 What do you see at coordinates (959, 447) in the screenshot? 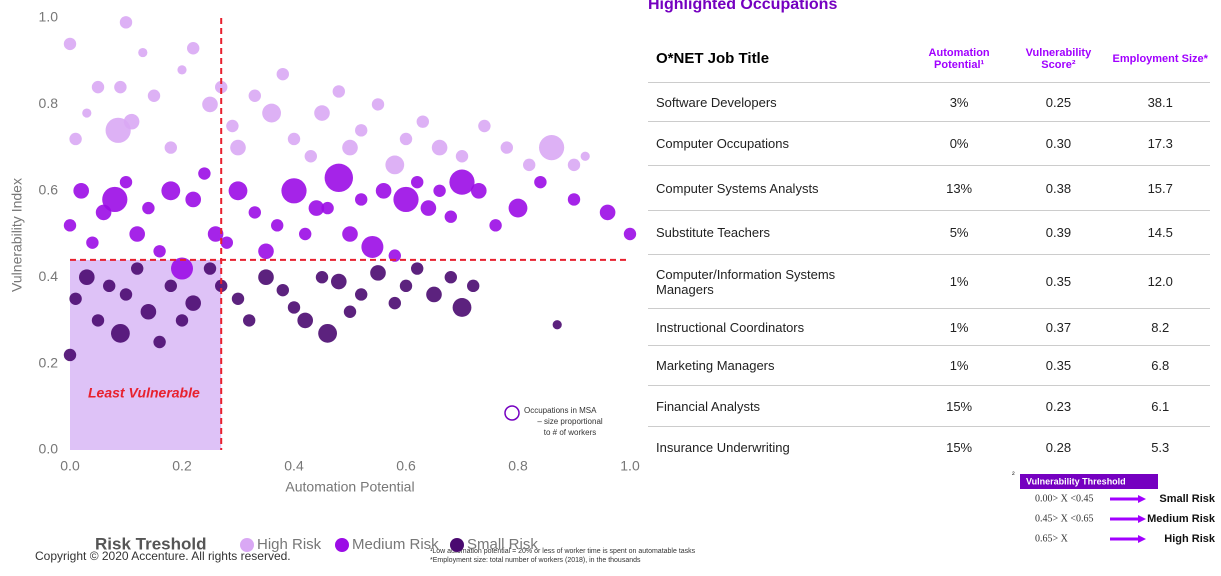
I see `table-cell: 15%` at bounding box center [959, 447].